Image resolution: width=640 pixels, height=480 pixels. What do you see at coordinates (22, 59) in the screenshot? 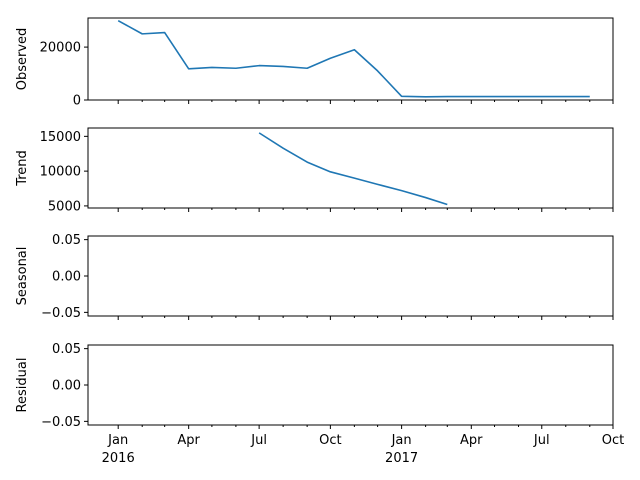
I see `y-axis-label: Observed` at bounding box center [22, 59].